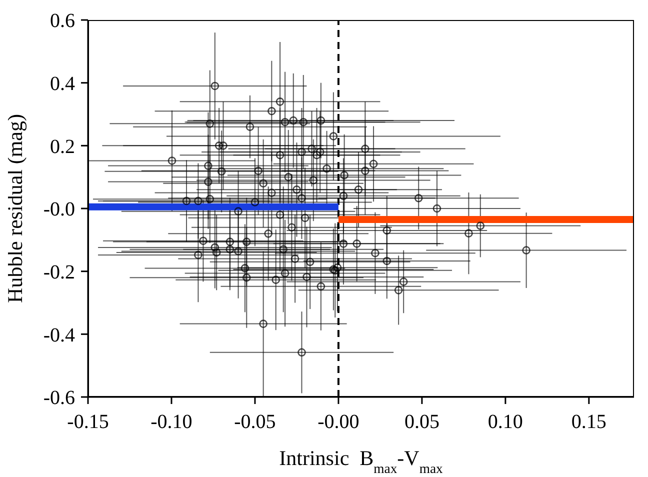  What do you see at coordinates (62, 83) in the screenshot?
I see `y-tick-label: 0.4` at bounding box center [62, 83].